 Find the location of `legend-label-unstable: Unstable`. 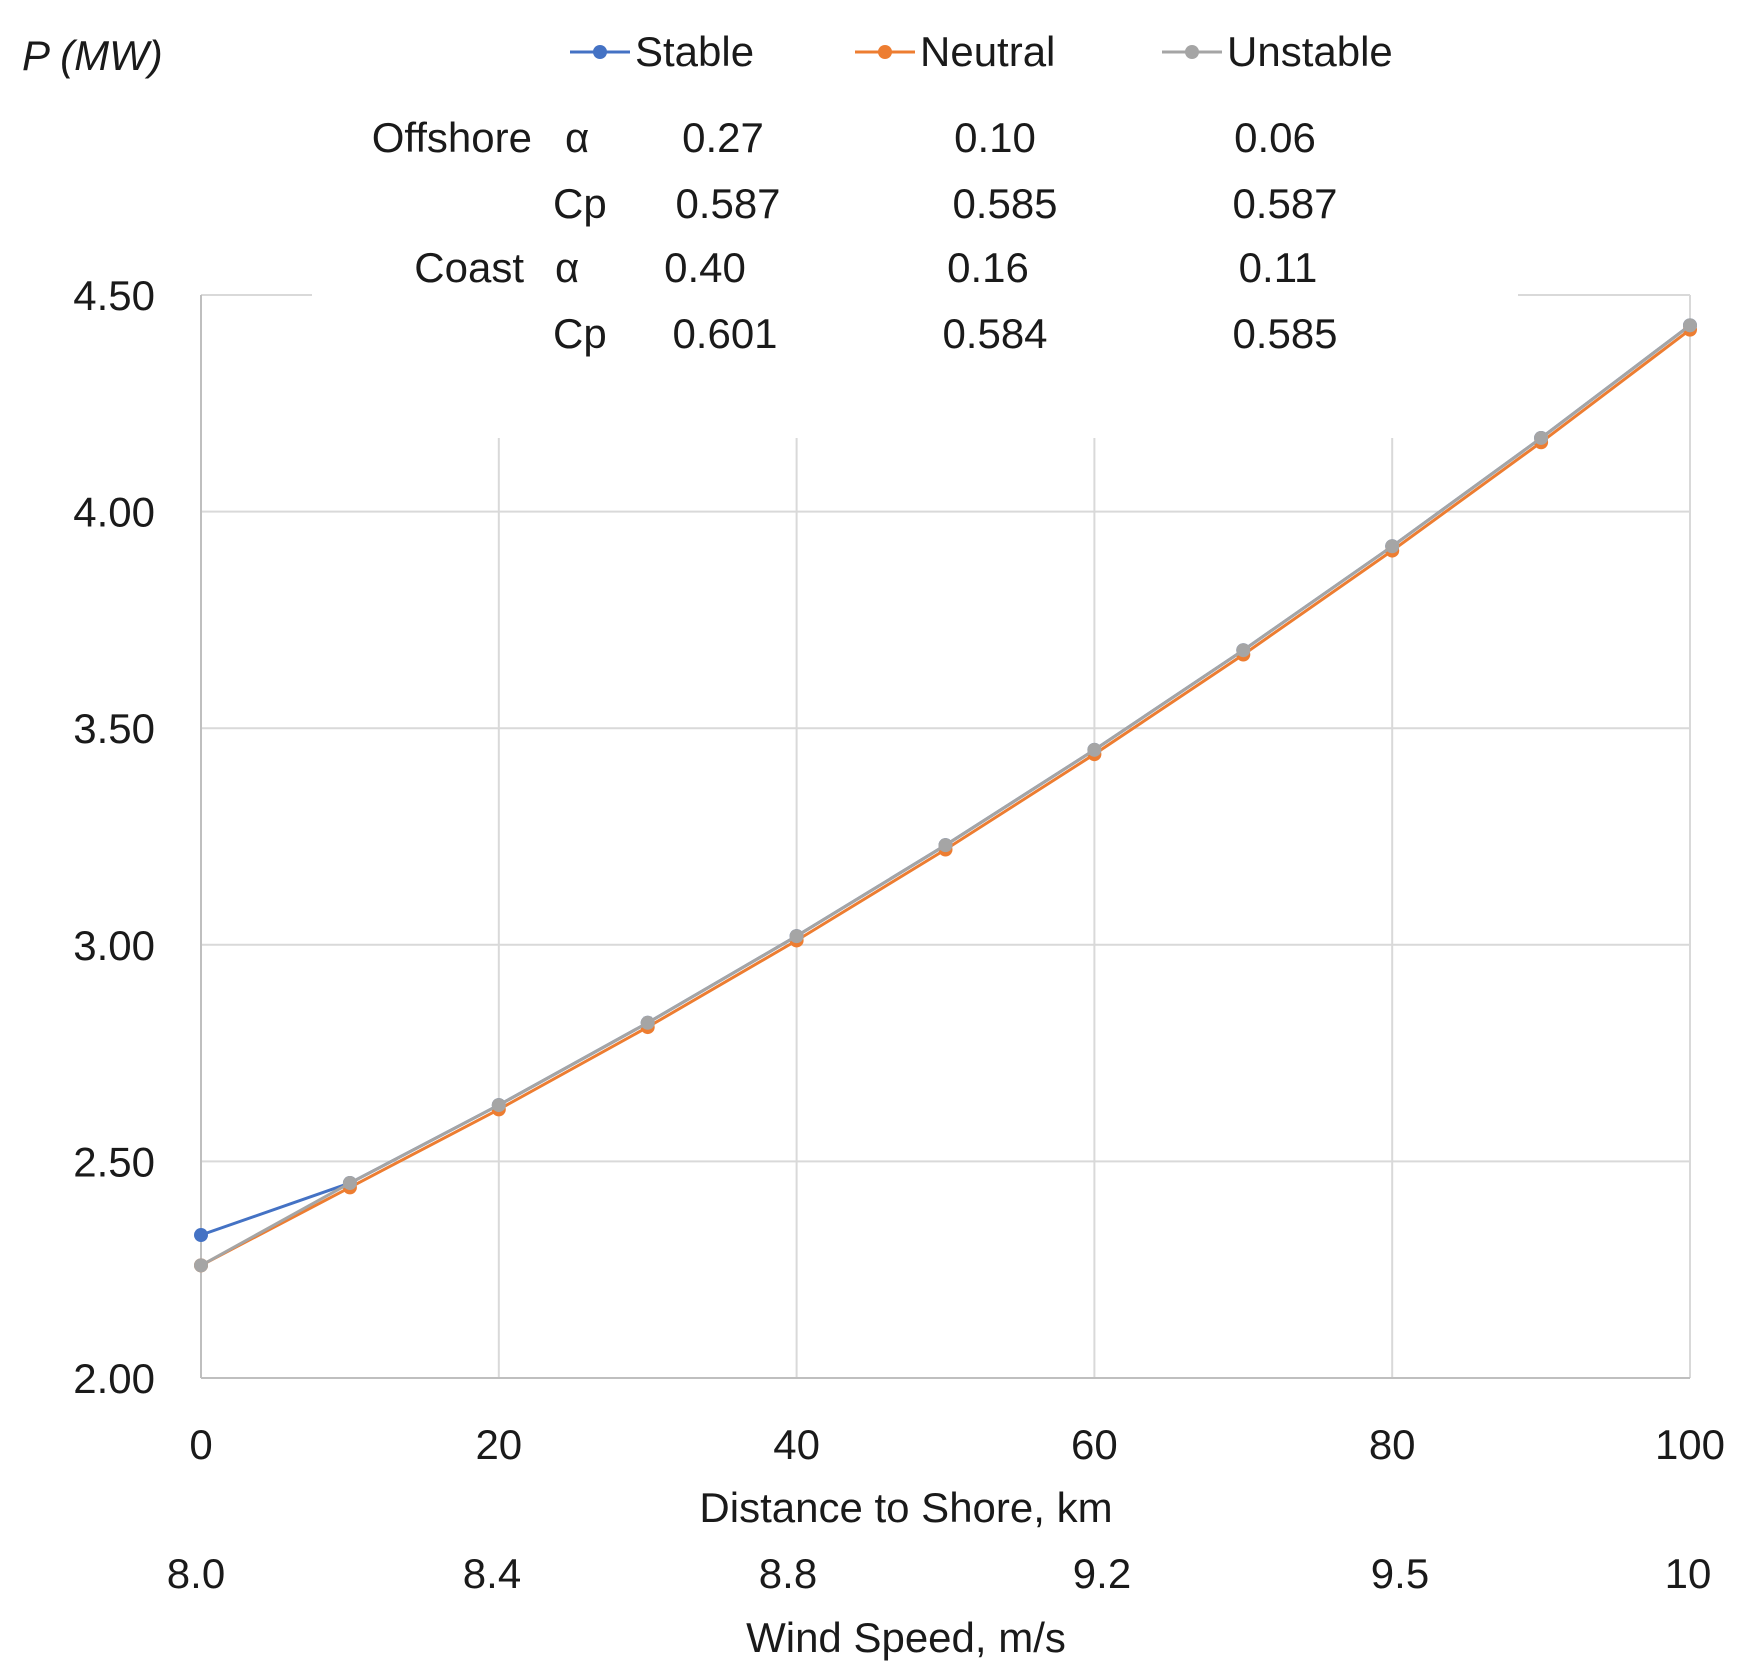

legend-label-unstable: Unstable is located at coordinates (1310, 51).